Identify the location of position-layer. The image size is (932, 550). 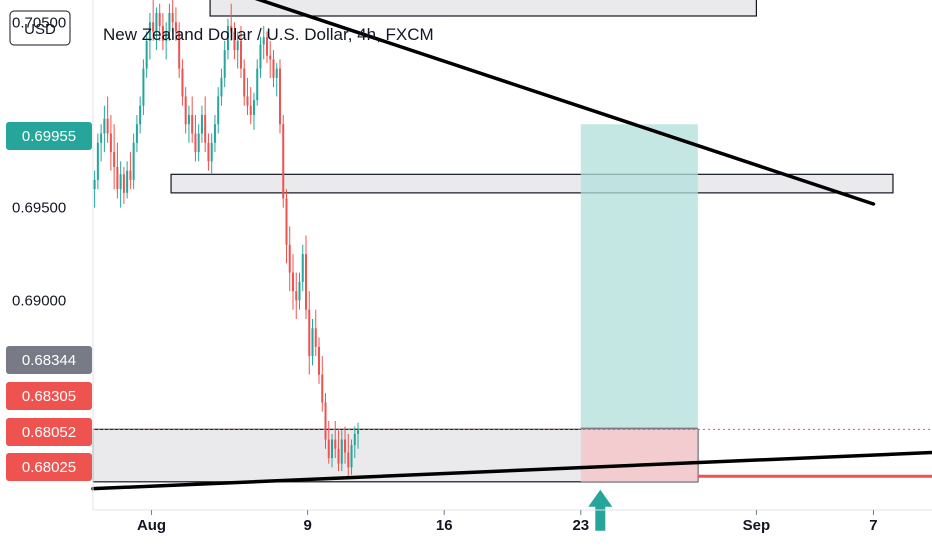
(639, 303).